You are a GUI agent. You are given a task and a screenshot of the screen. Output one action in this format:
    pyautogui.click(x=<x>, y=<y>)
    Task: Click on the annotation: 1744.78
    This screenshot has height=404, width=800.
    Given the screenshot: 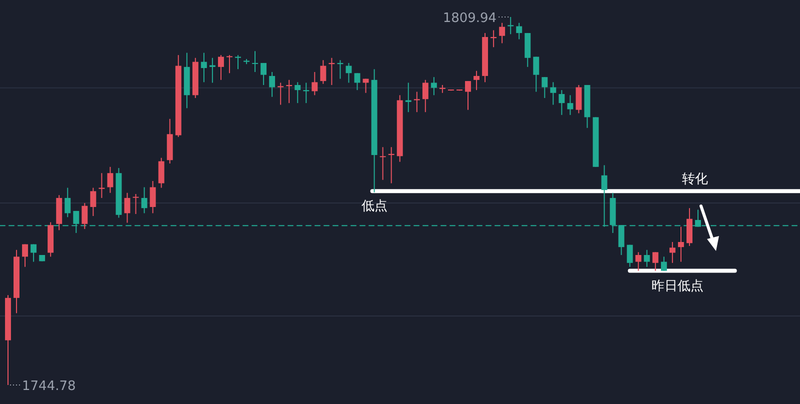 What is the action you would take?
    pyautogui.click(x=49, y=386)
    